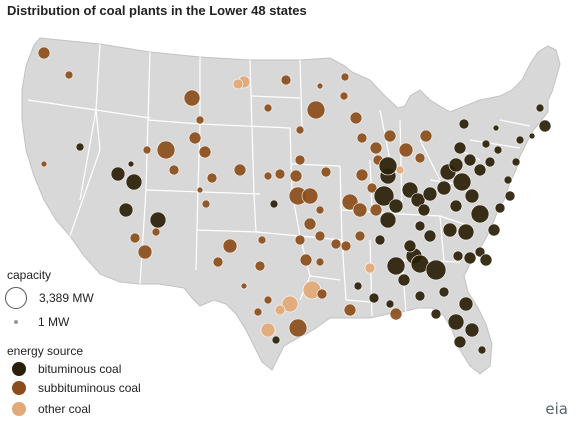  Describe the element at coordinates (19, 409) in the screenshot. I see `other-coal-swatch` at that location.